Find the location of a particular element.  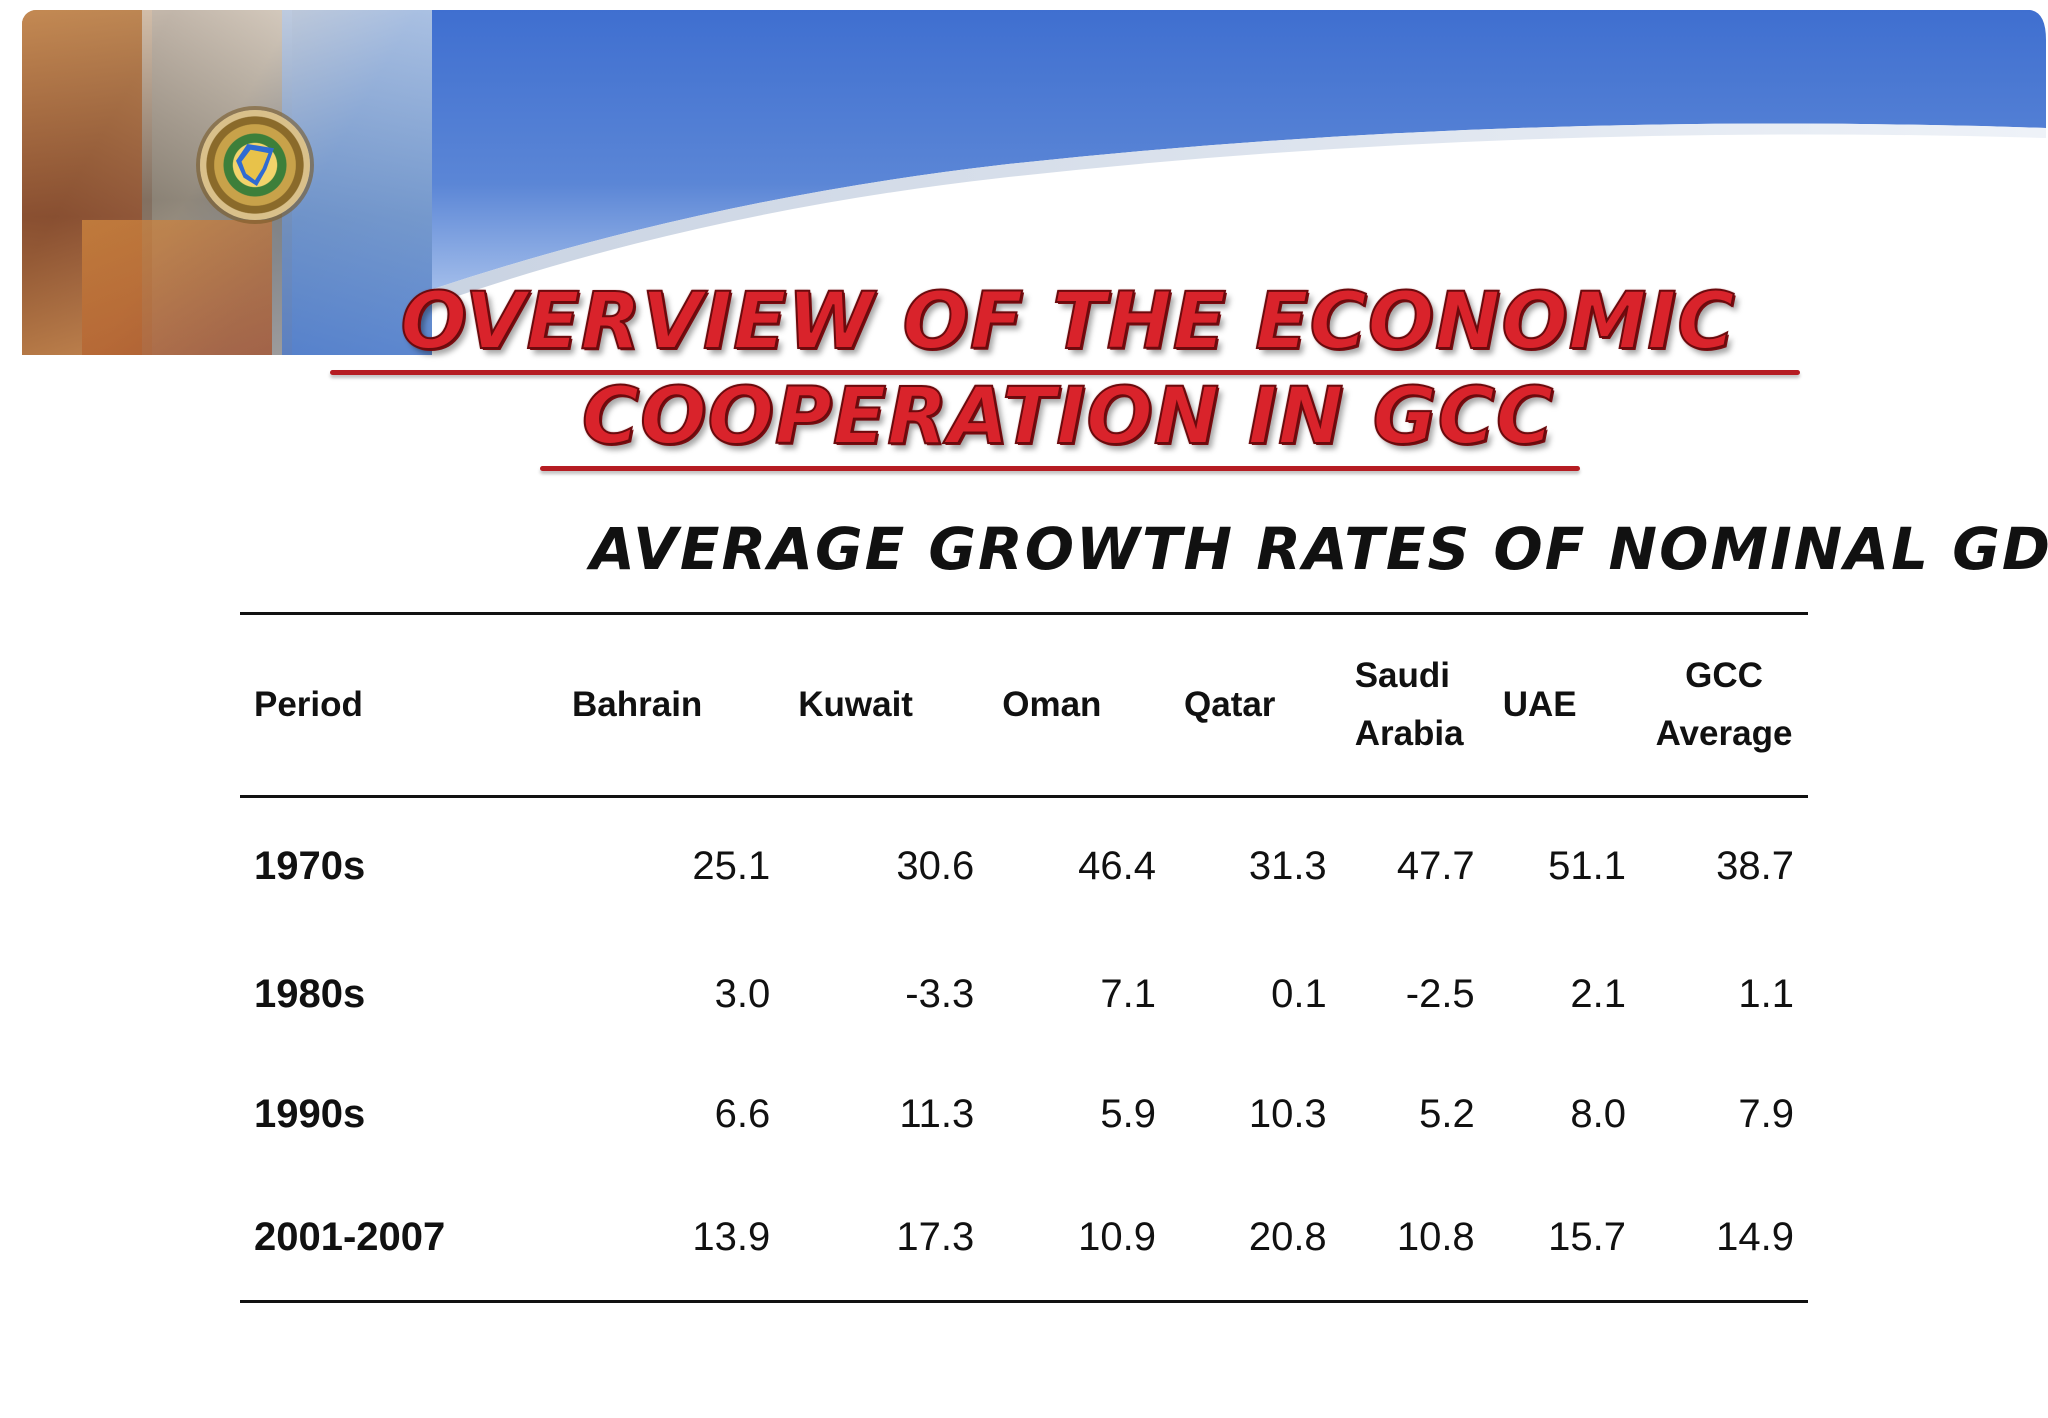

header-qatar: Qatar is located at coordinates (1230, 704).